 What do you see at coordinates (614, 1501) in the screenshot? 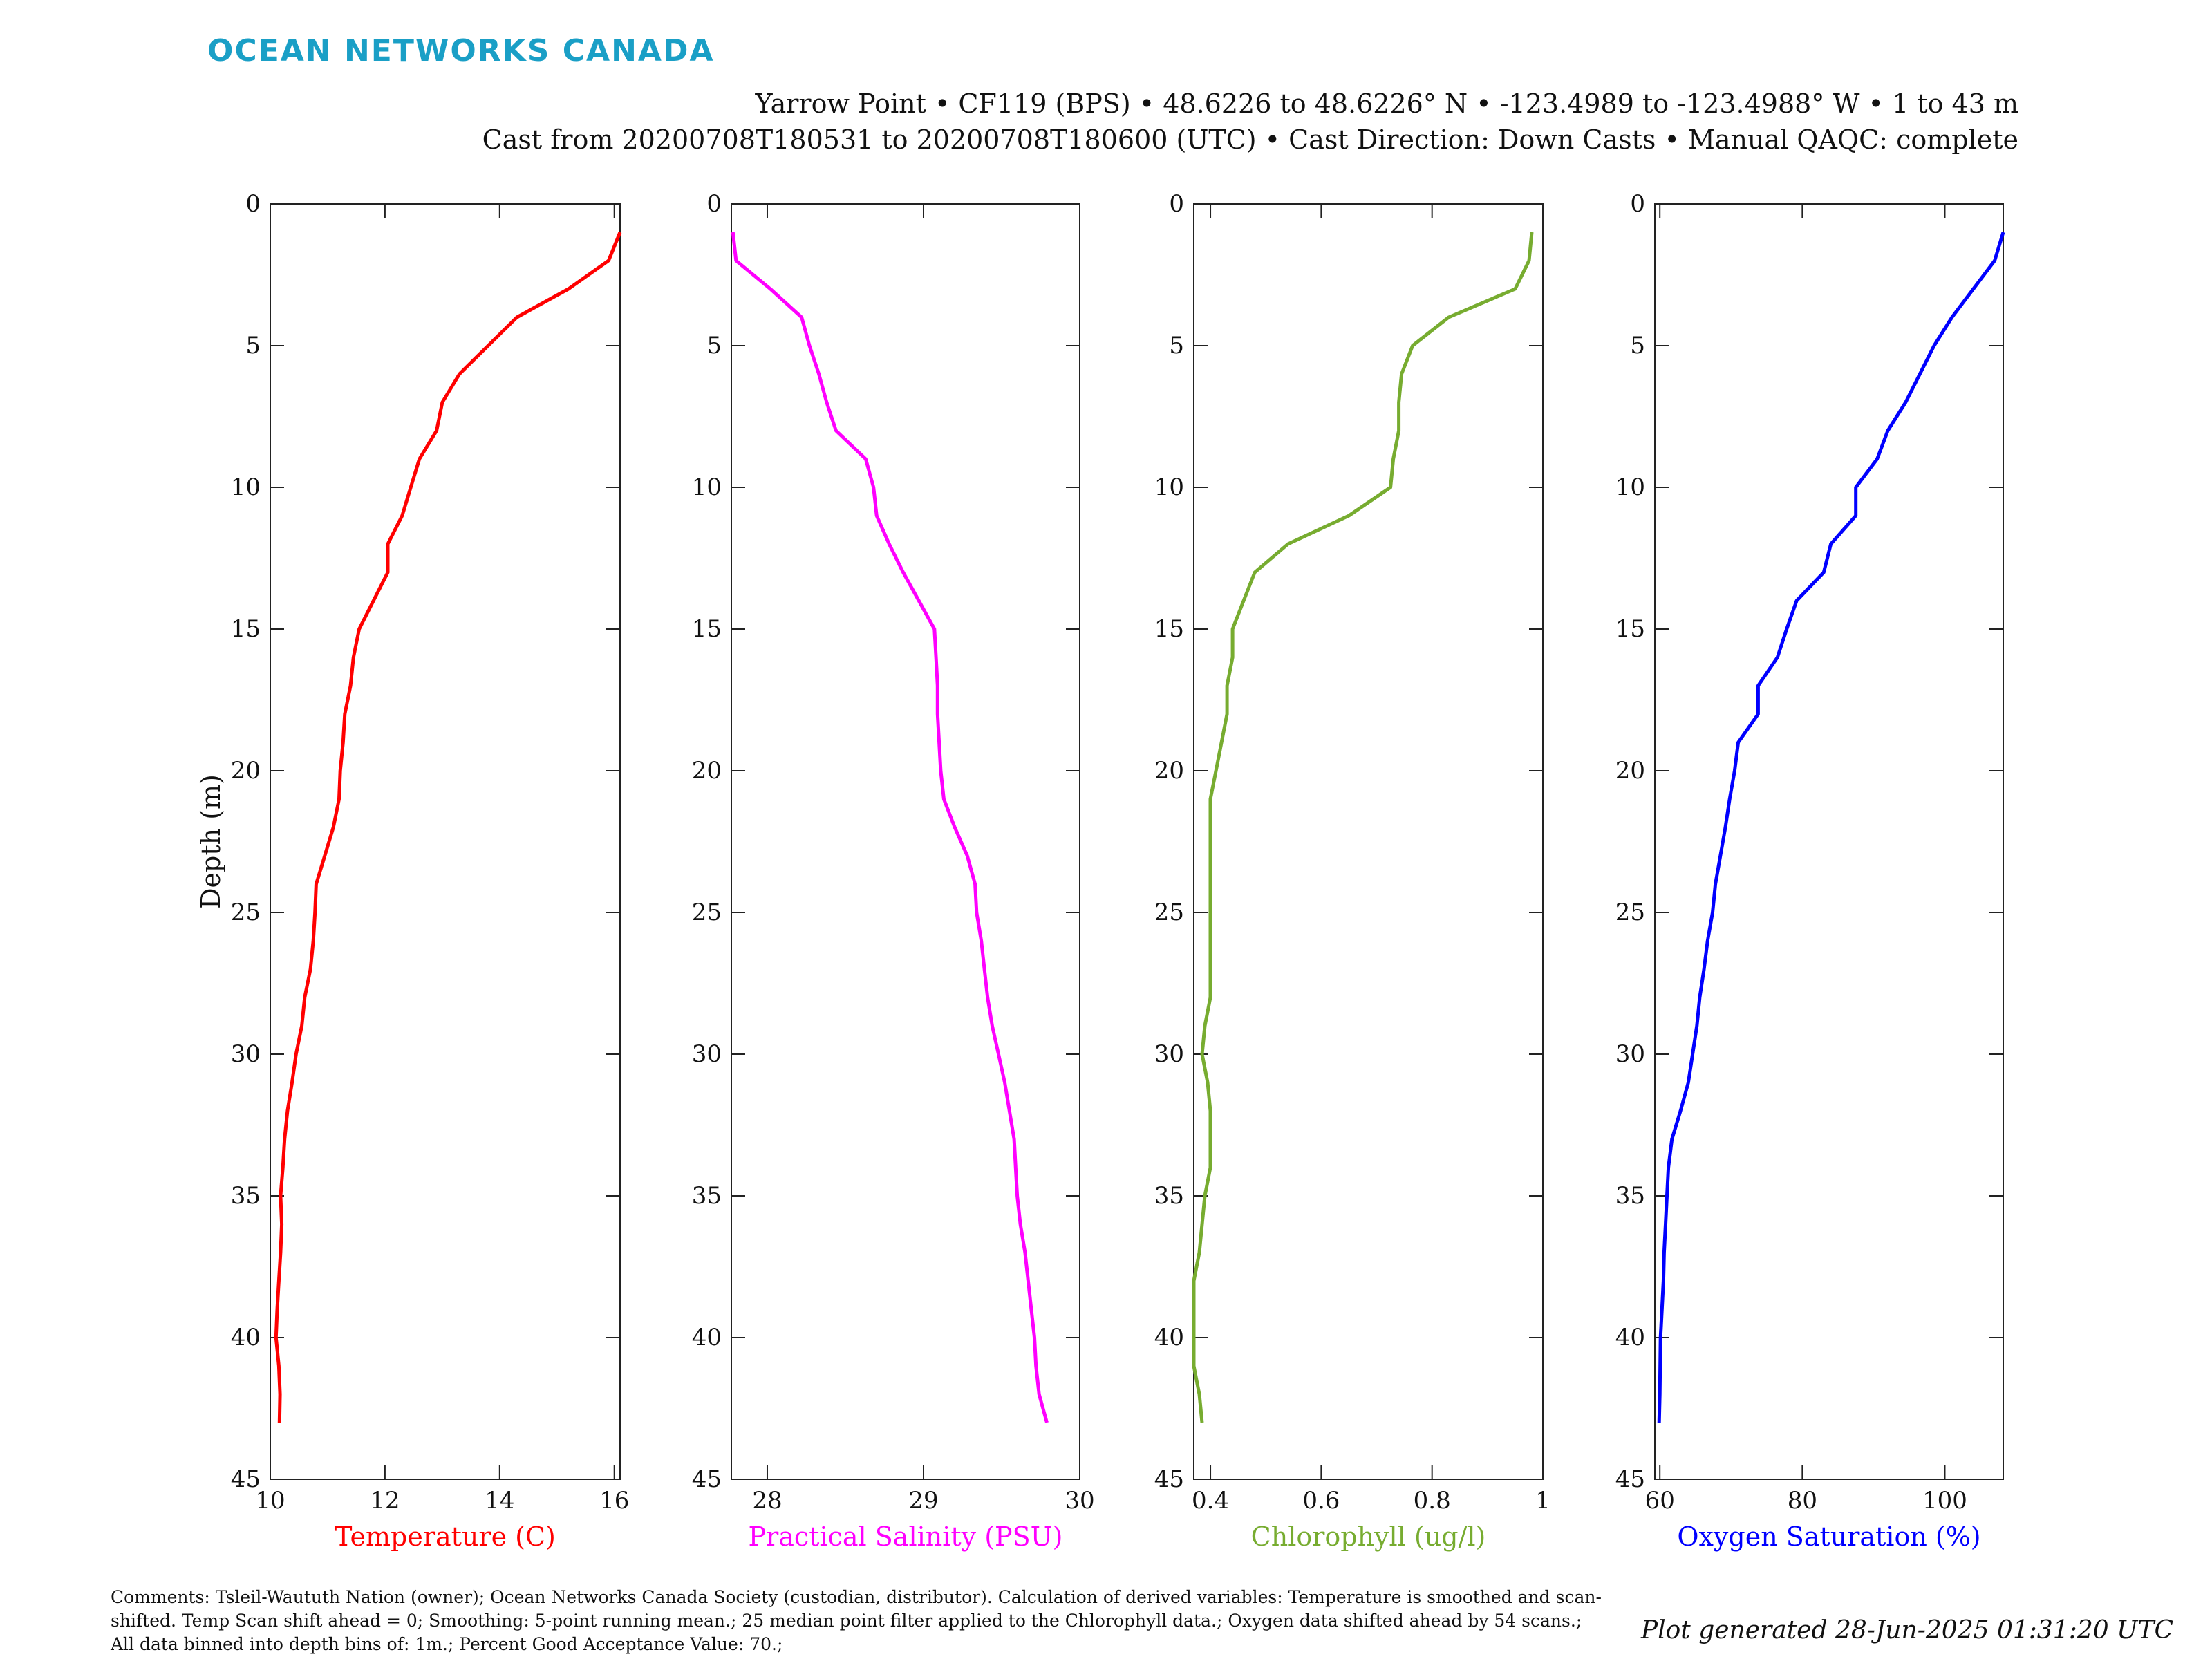
I see `x-tick-label: 16` at bounding box center [614, 1501].